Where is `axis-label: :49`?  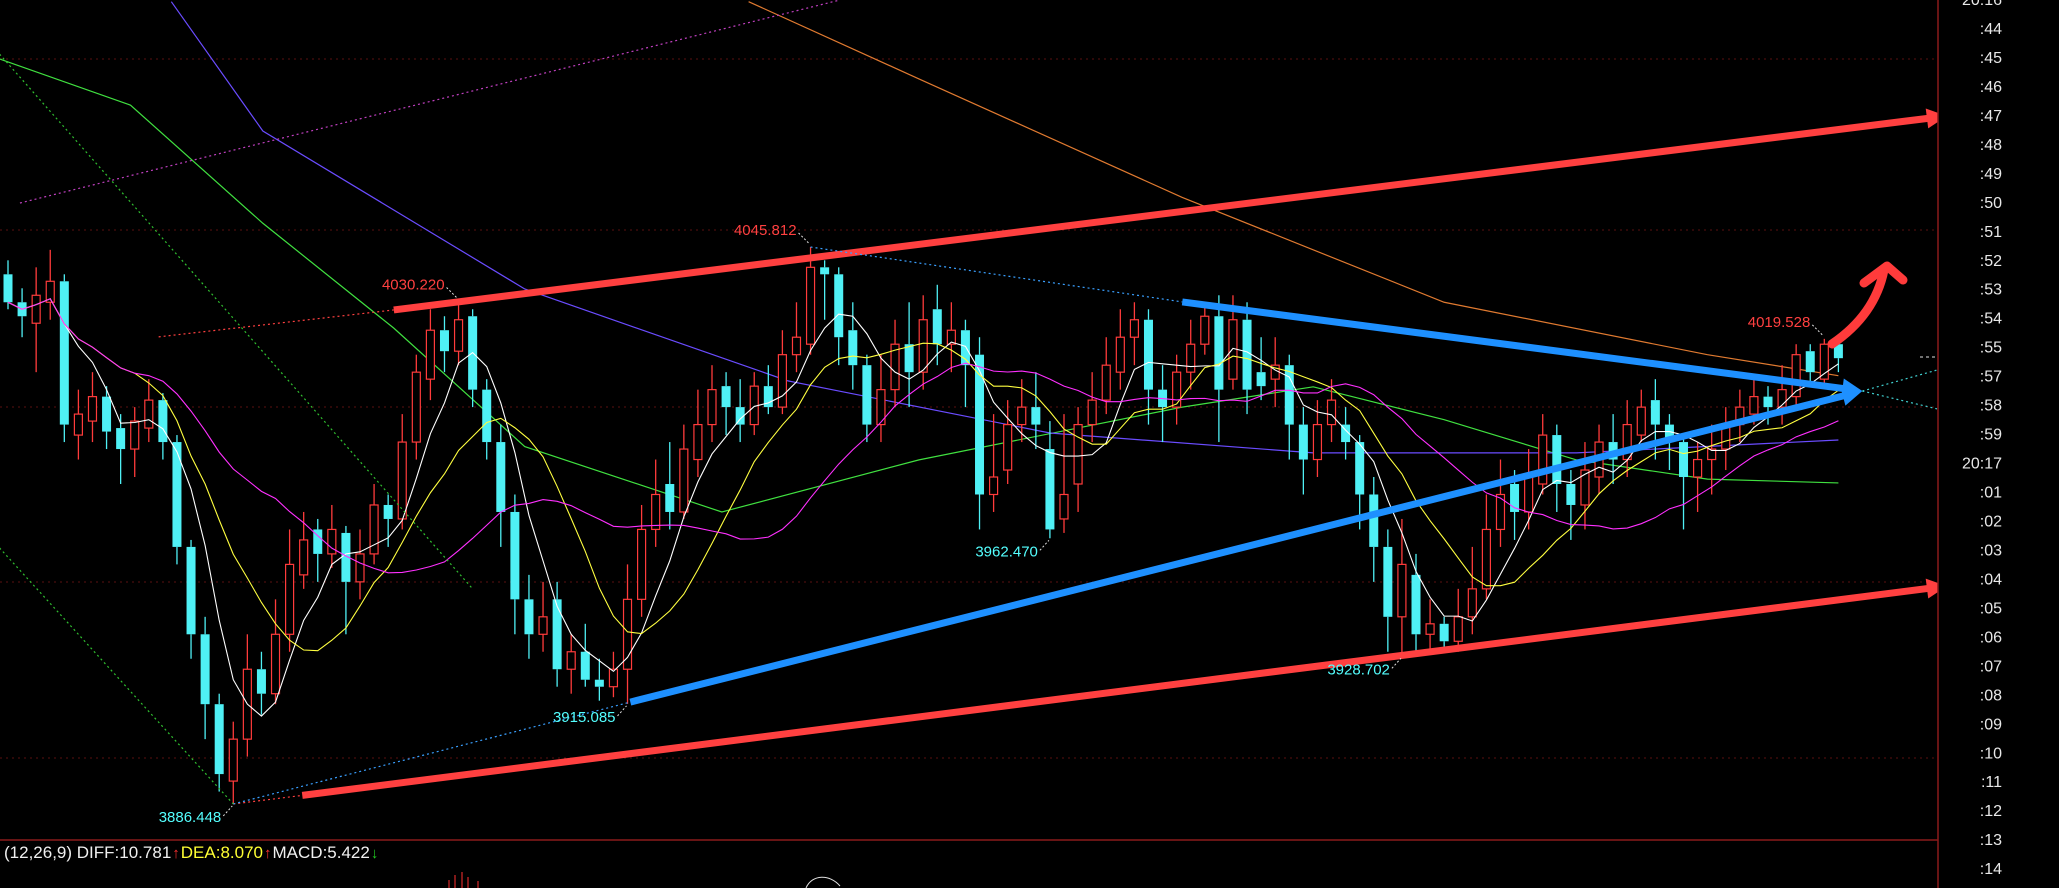 axis-label: :49 is located at coordinates (1991, 174).